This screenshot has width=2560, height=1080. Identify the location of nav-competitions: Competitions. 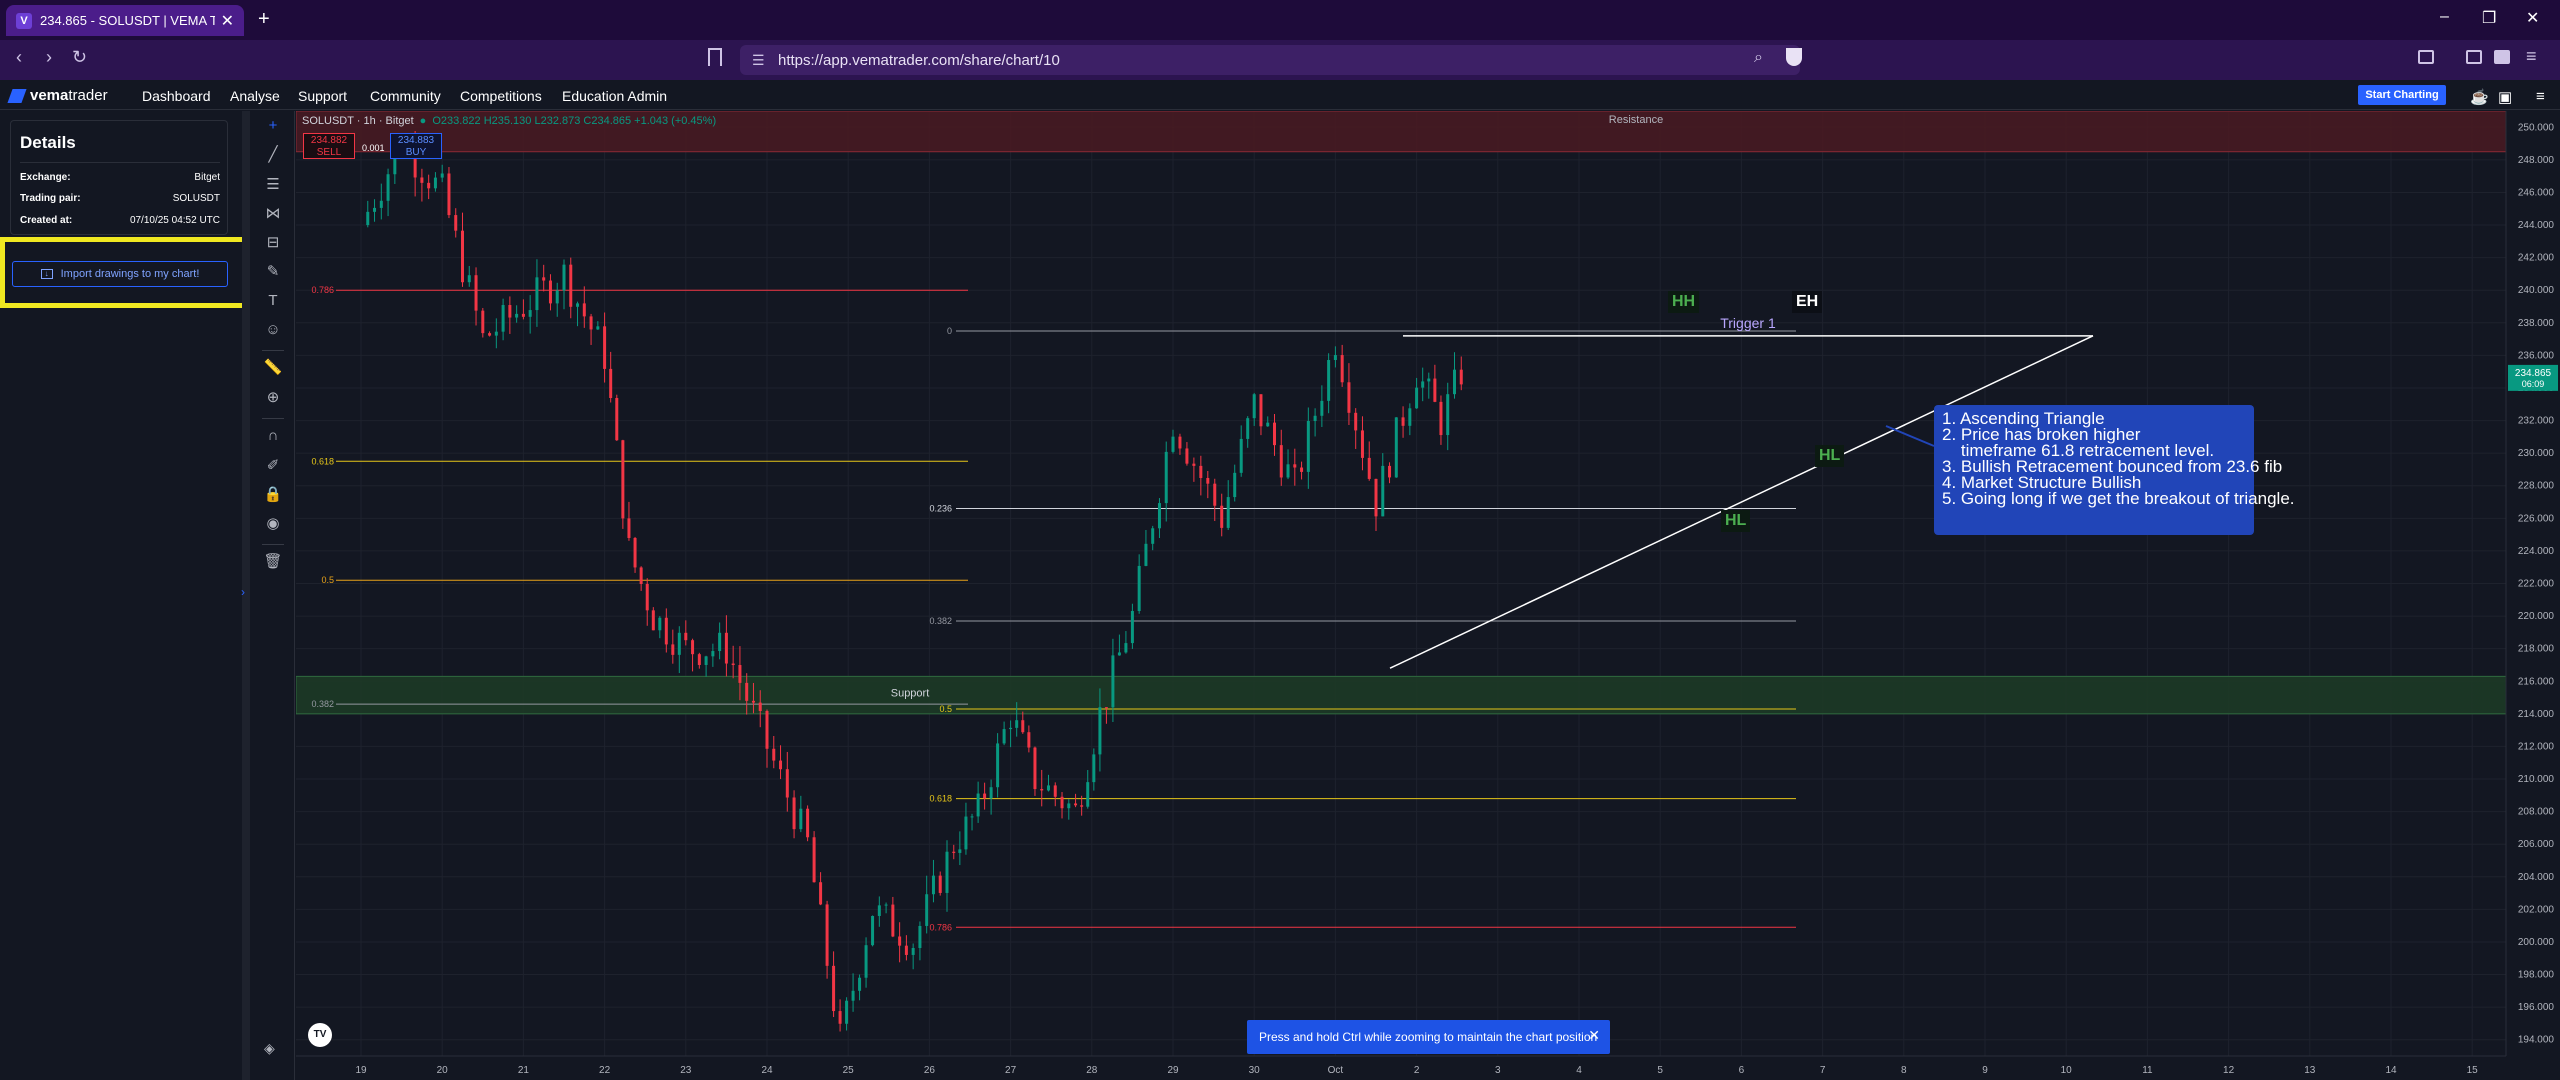
(501, 96).